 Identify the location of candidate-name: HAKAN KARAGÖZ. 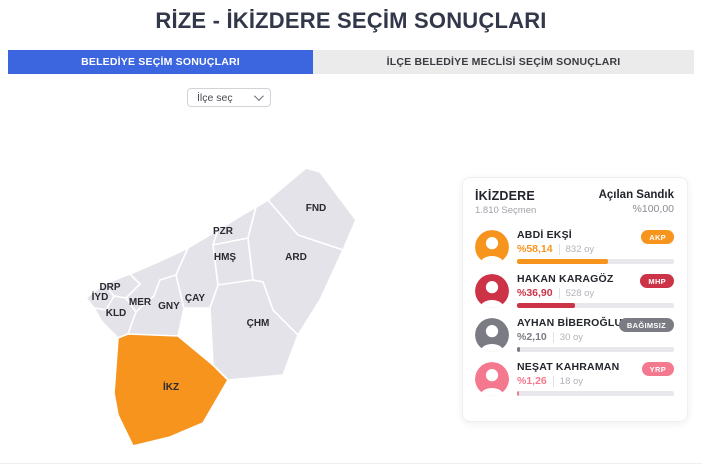
(565, 279).